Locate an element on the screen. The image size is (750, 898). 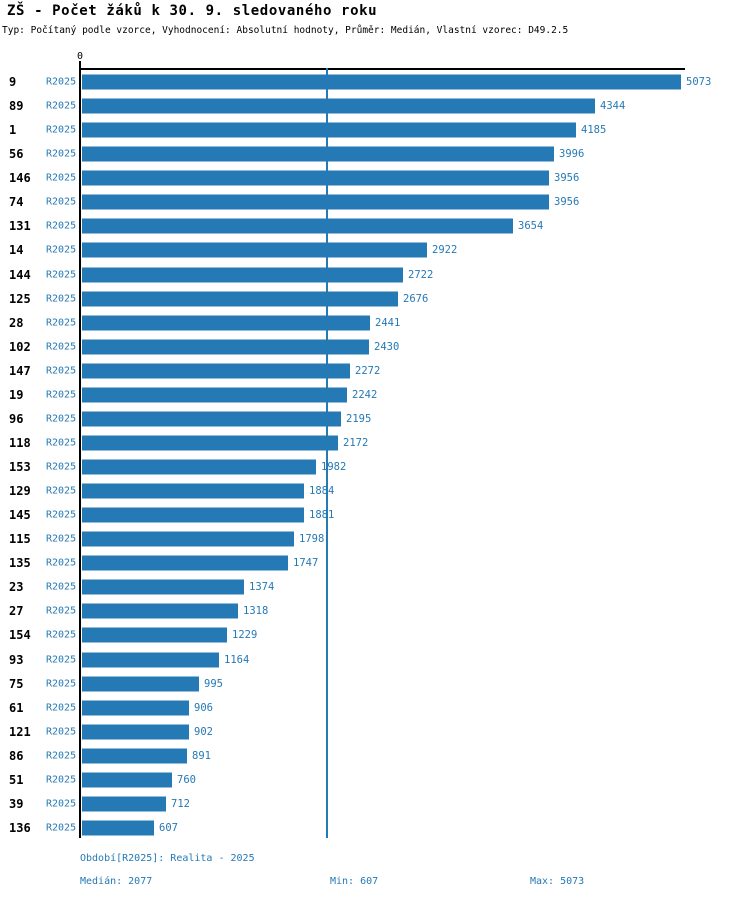
bar-value-label: 607 is located at coordinates (168, 827).